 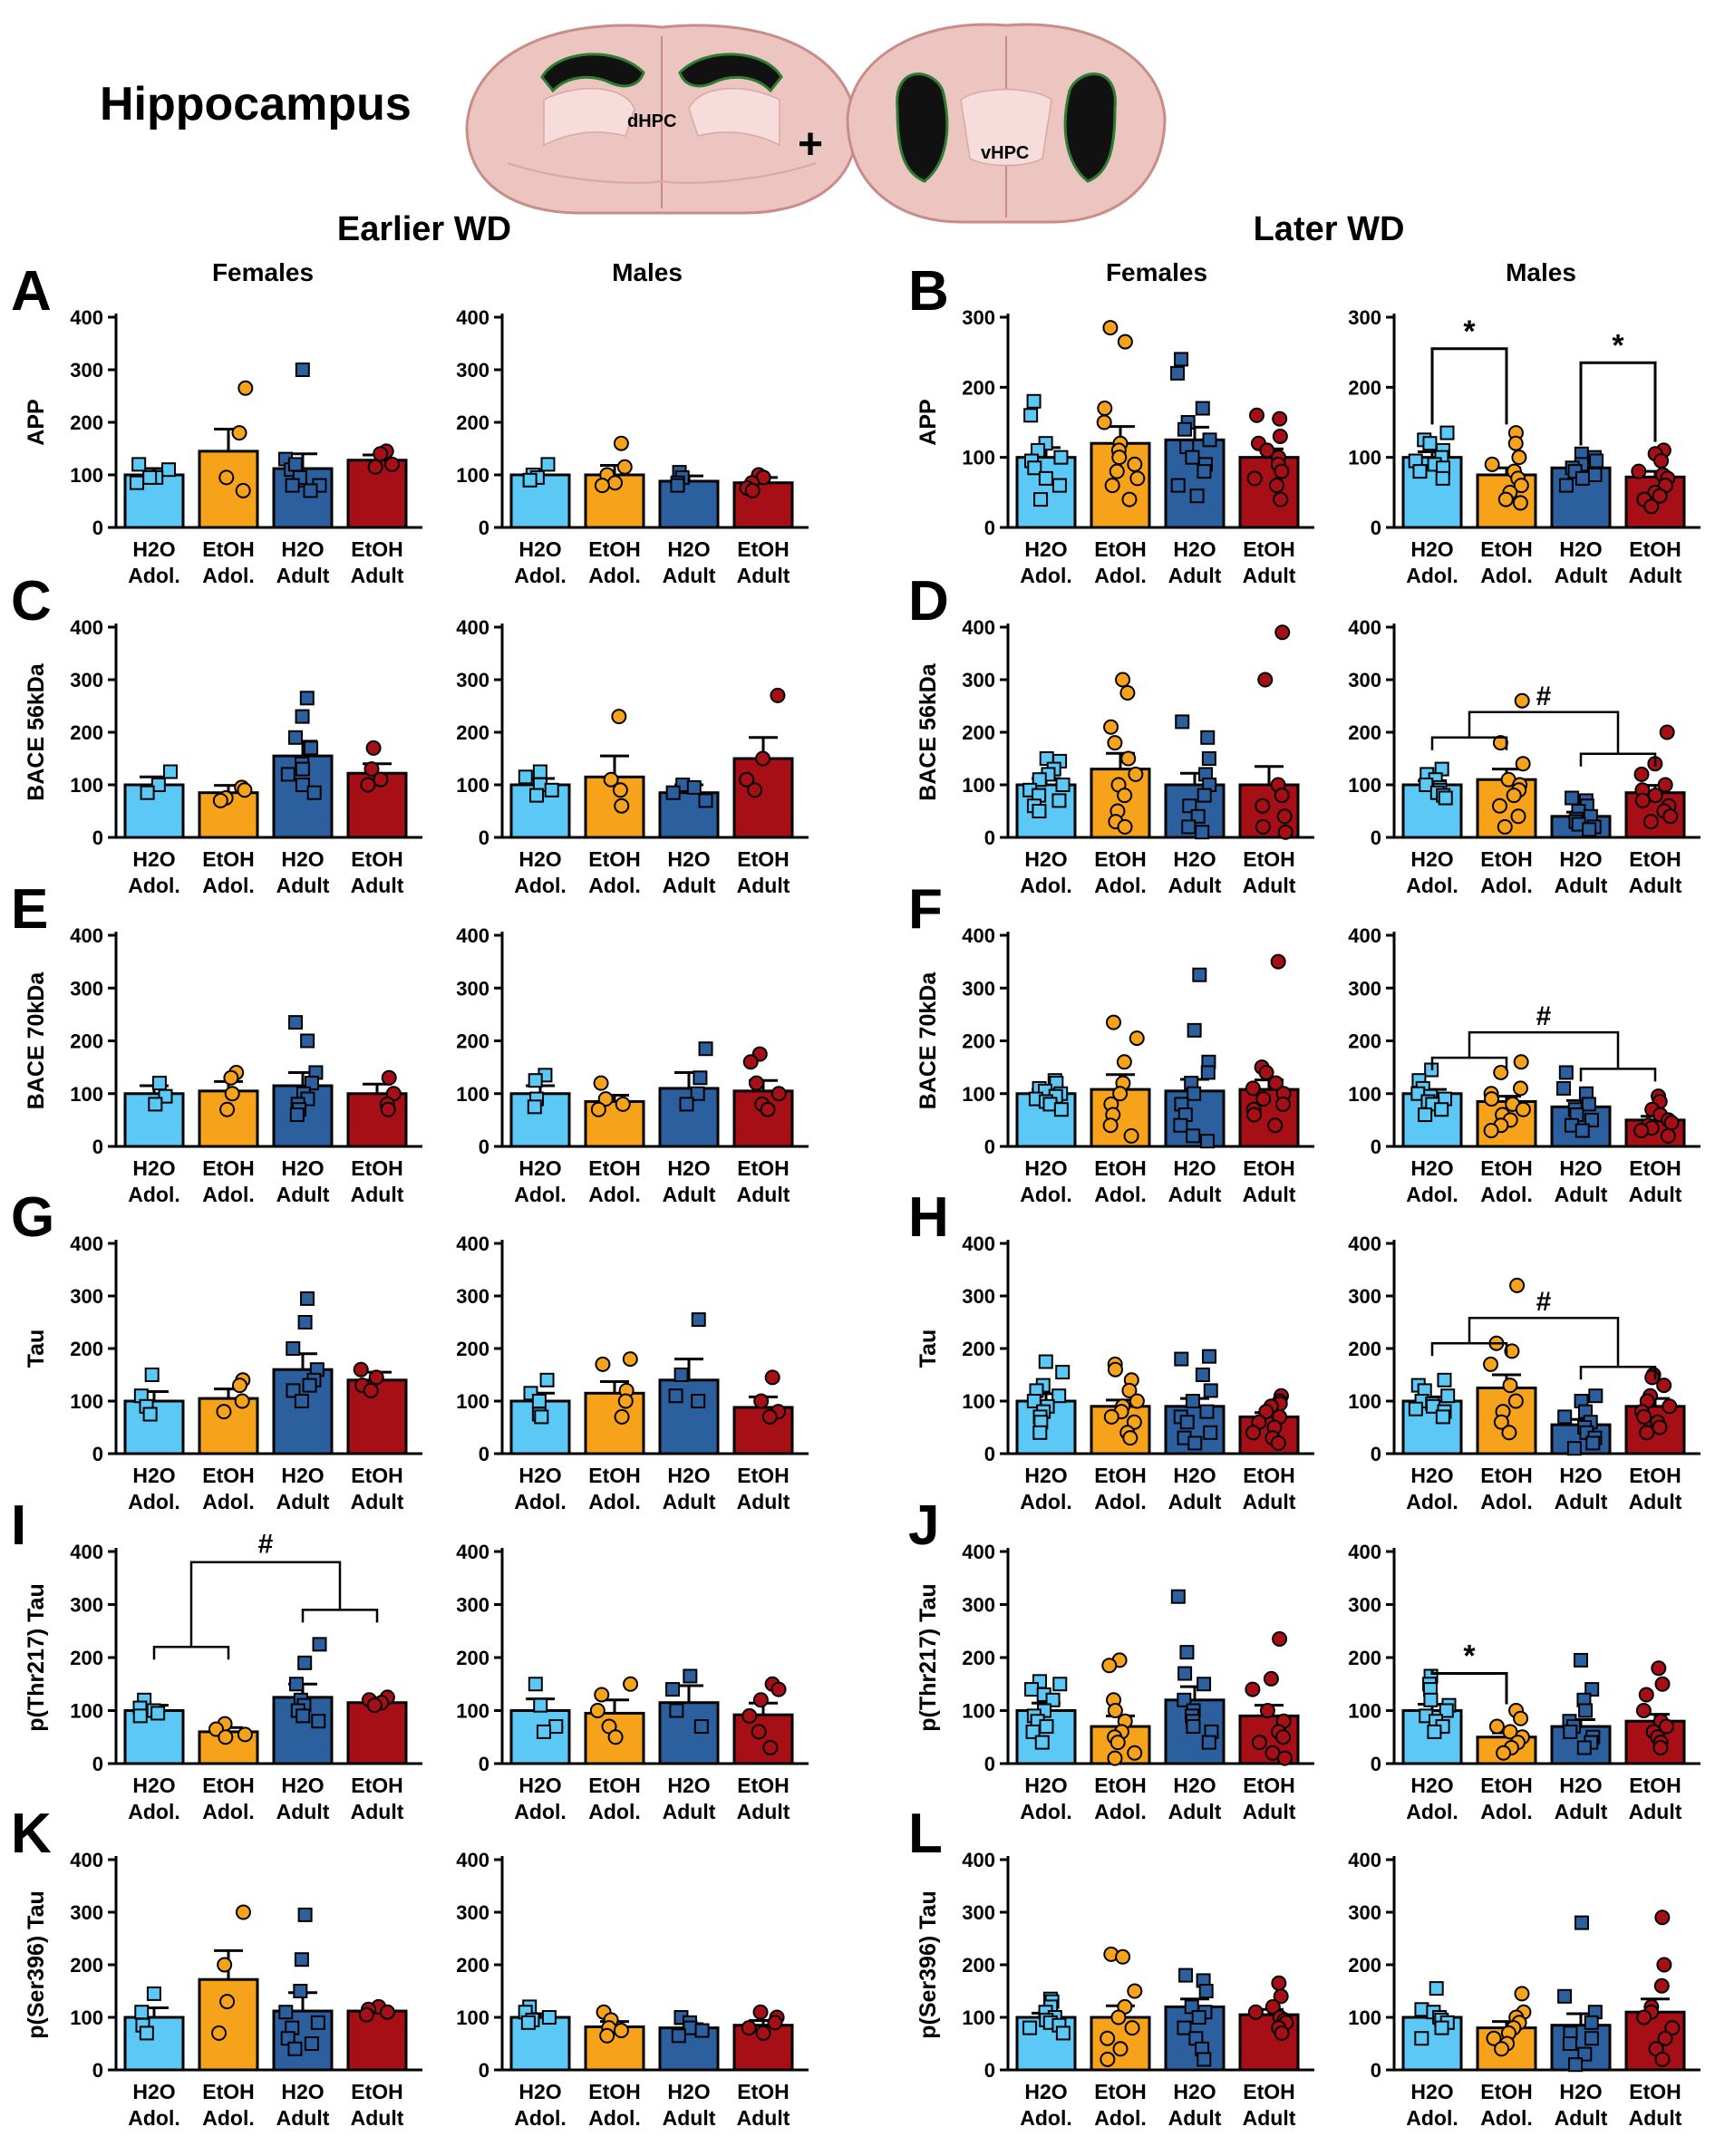 What do you see at coordinates (86, 1349) in the screenshot?
I see `y-tick-label: 200` at bounding box center [86, 1349].